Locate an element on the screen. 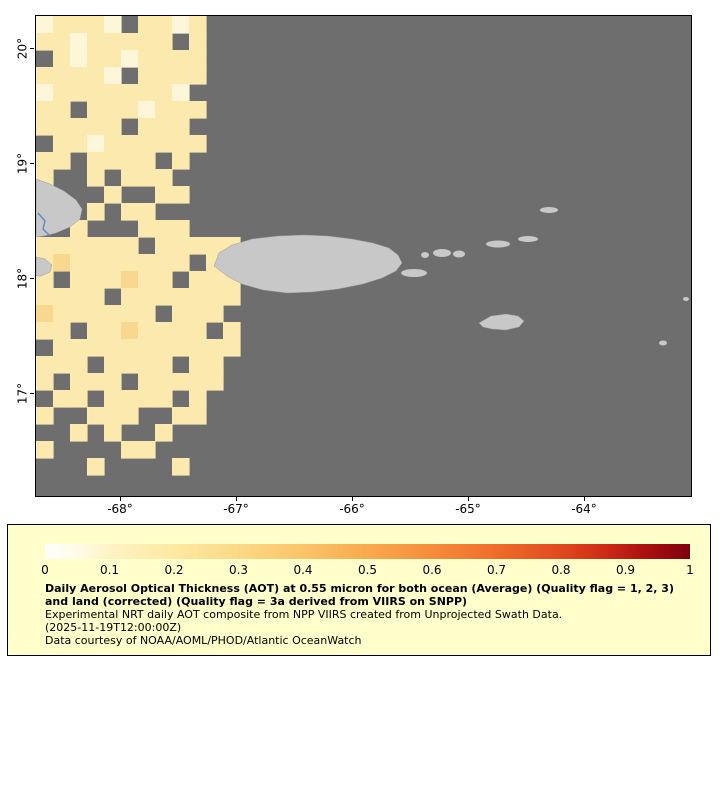 Image resolution: width=720 pixels, height=800 pixels. colorbar-tick-label: 0.9 is located at coordinates (625, 570).